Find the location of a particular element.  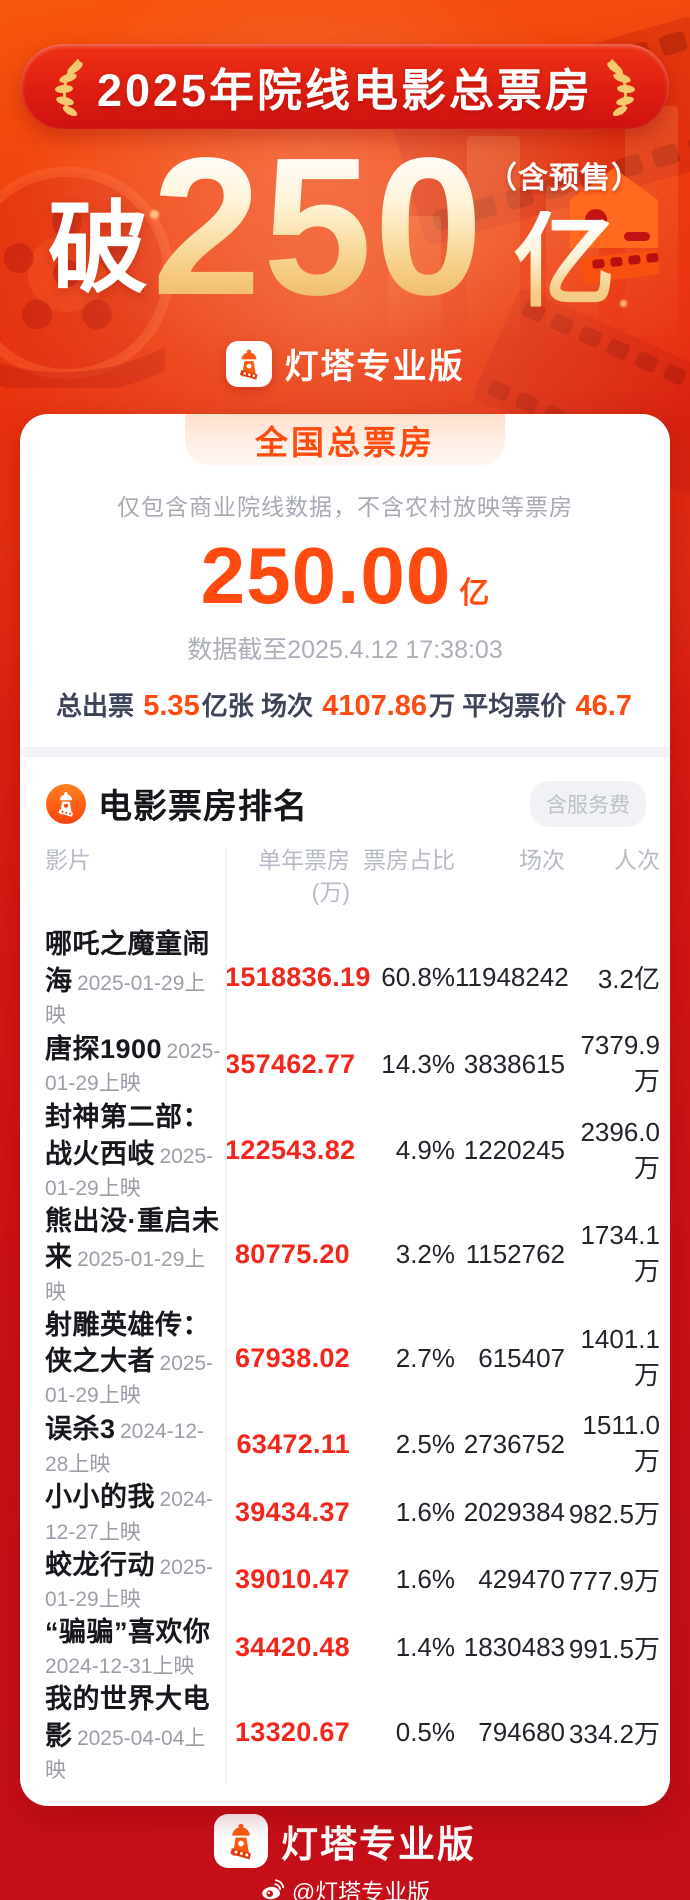

film-sessions: 1830483 is located at coordinates (514, 1646).